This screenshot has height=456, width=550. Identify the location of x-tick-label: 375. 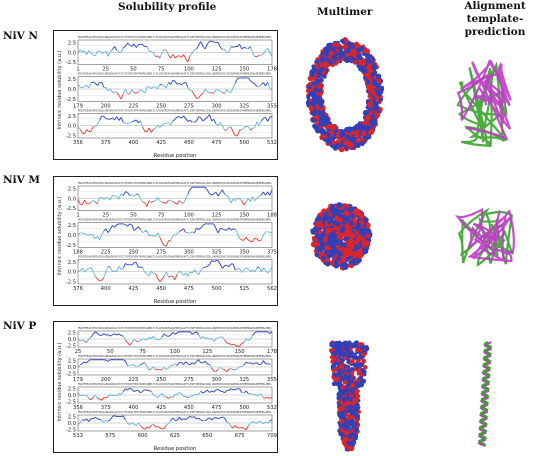
(106, 408).